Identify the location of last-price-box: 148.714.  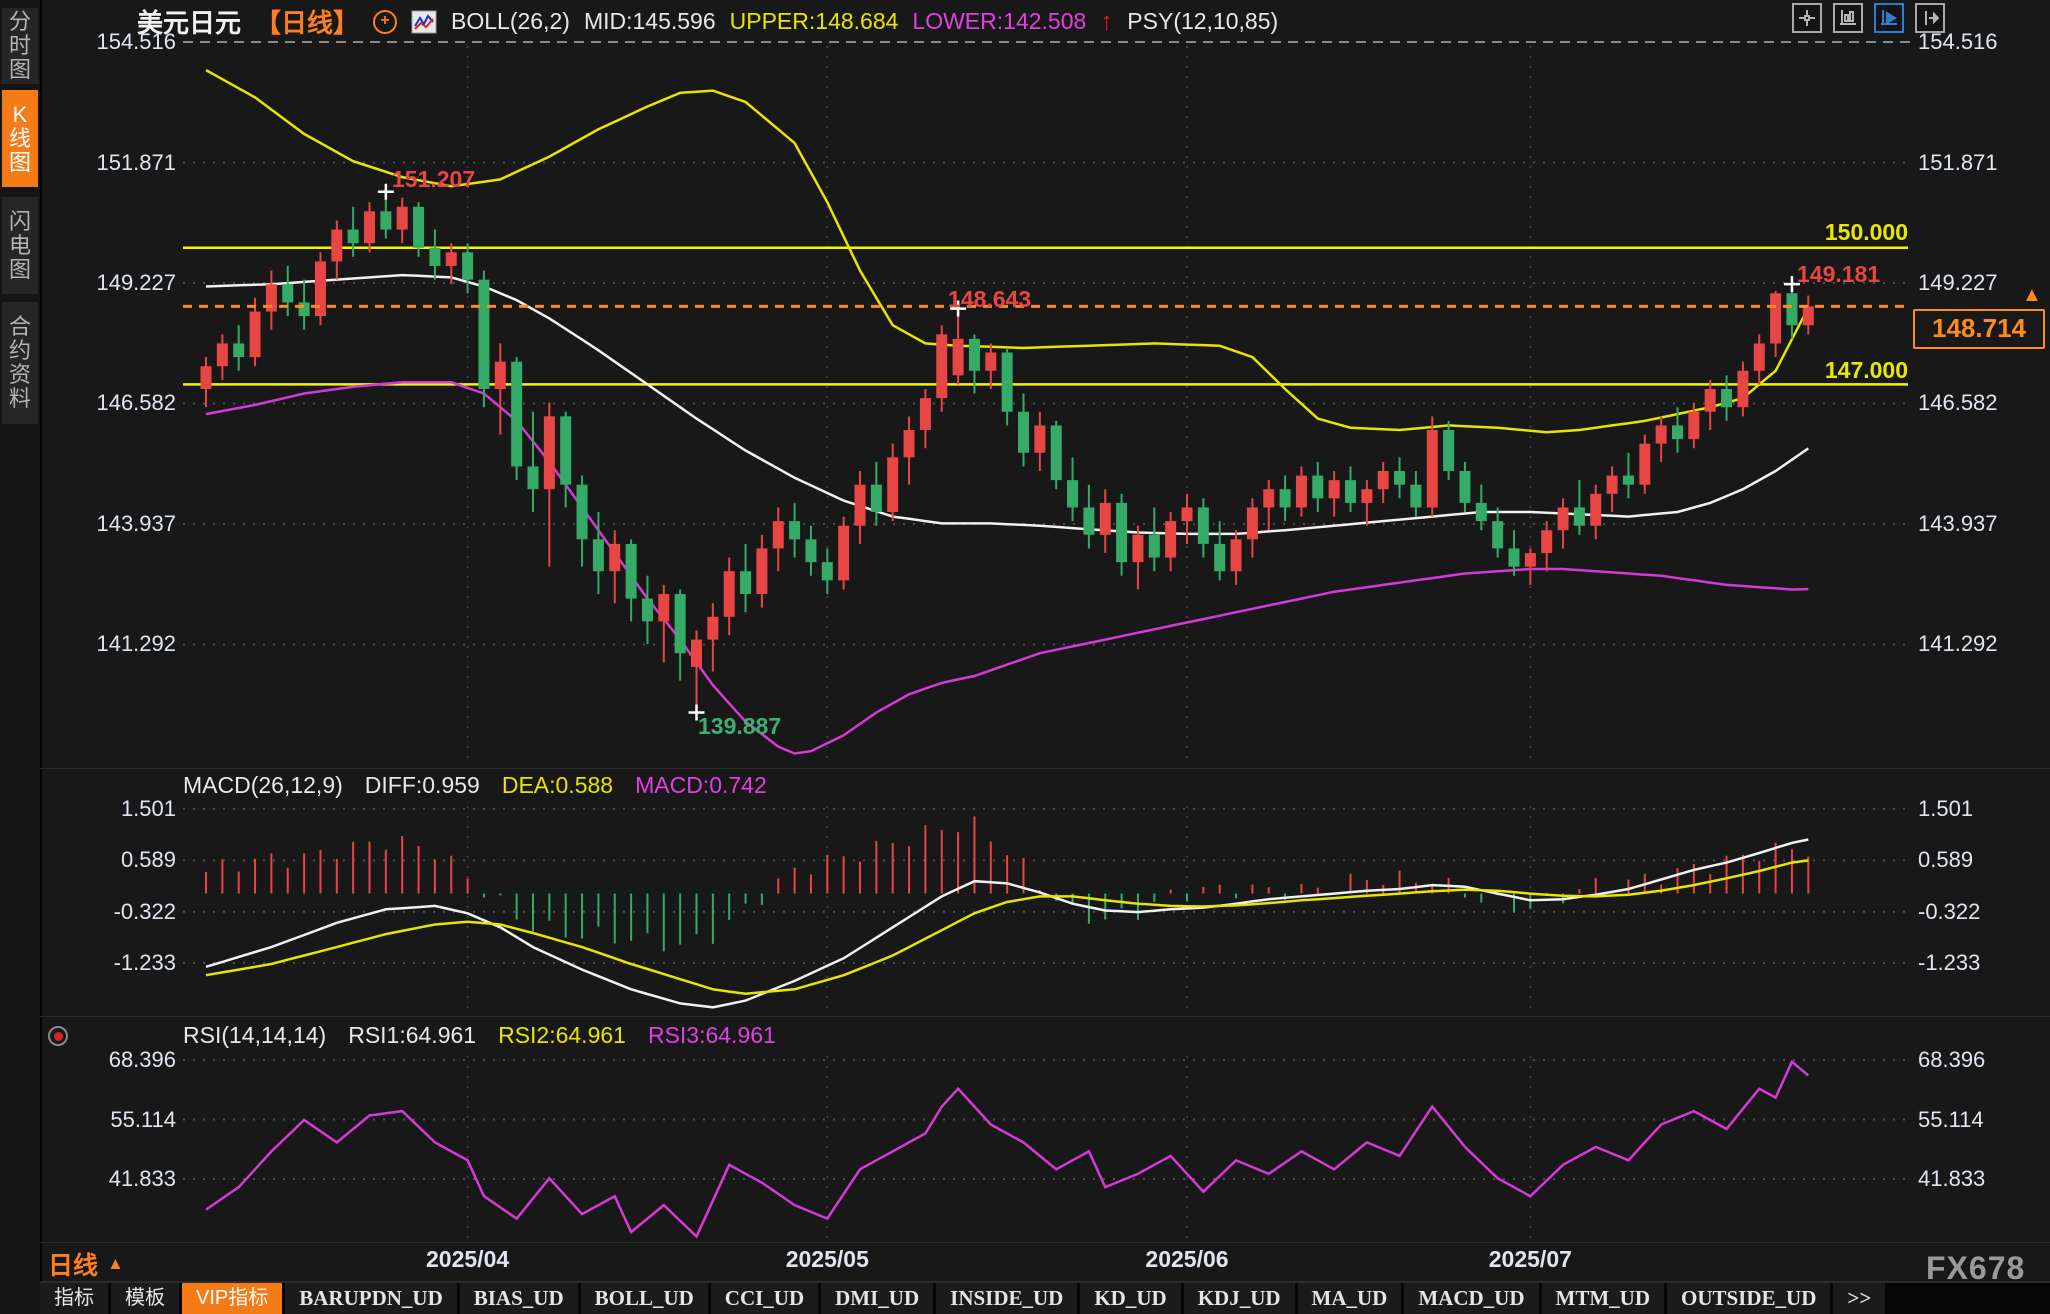
(1979, 329).